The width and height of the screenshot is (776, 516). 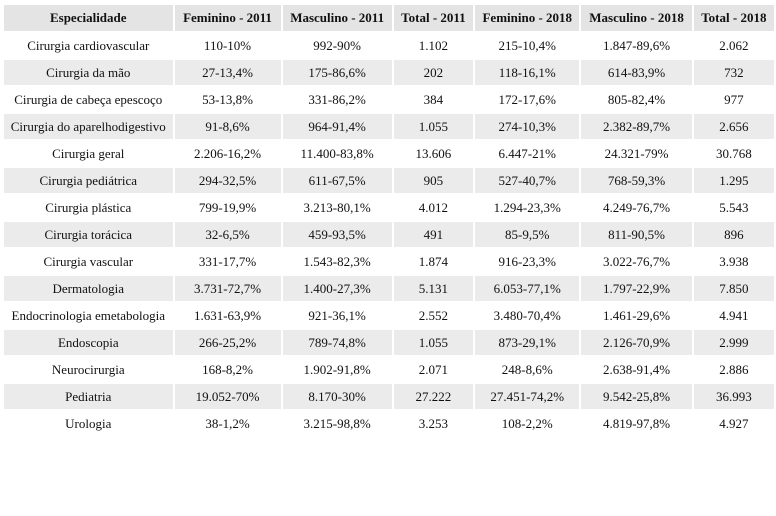 I want to click on header-cell: Total - 2011, so click(x=433, y=18).